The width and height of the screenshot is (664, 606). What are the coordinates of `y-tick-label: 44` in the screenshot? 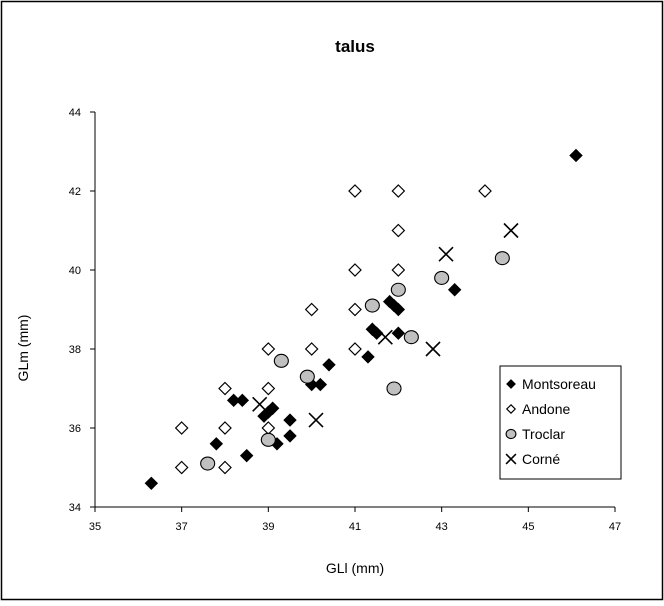 It's located at (75, 113).